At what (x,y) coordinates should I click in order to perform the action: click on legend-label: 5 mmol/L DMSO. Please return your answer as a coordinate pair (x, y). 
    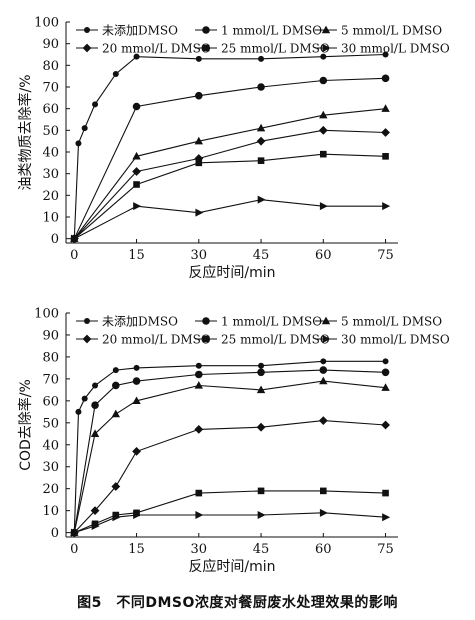
    Looking at the image, I should click on (391, 31).